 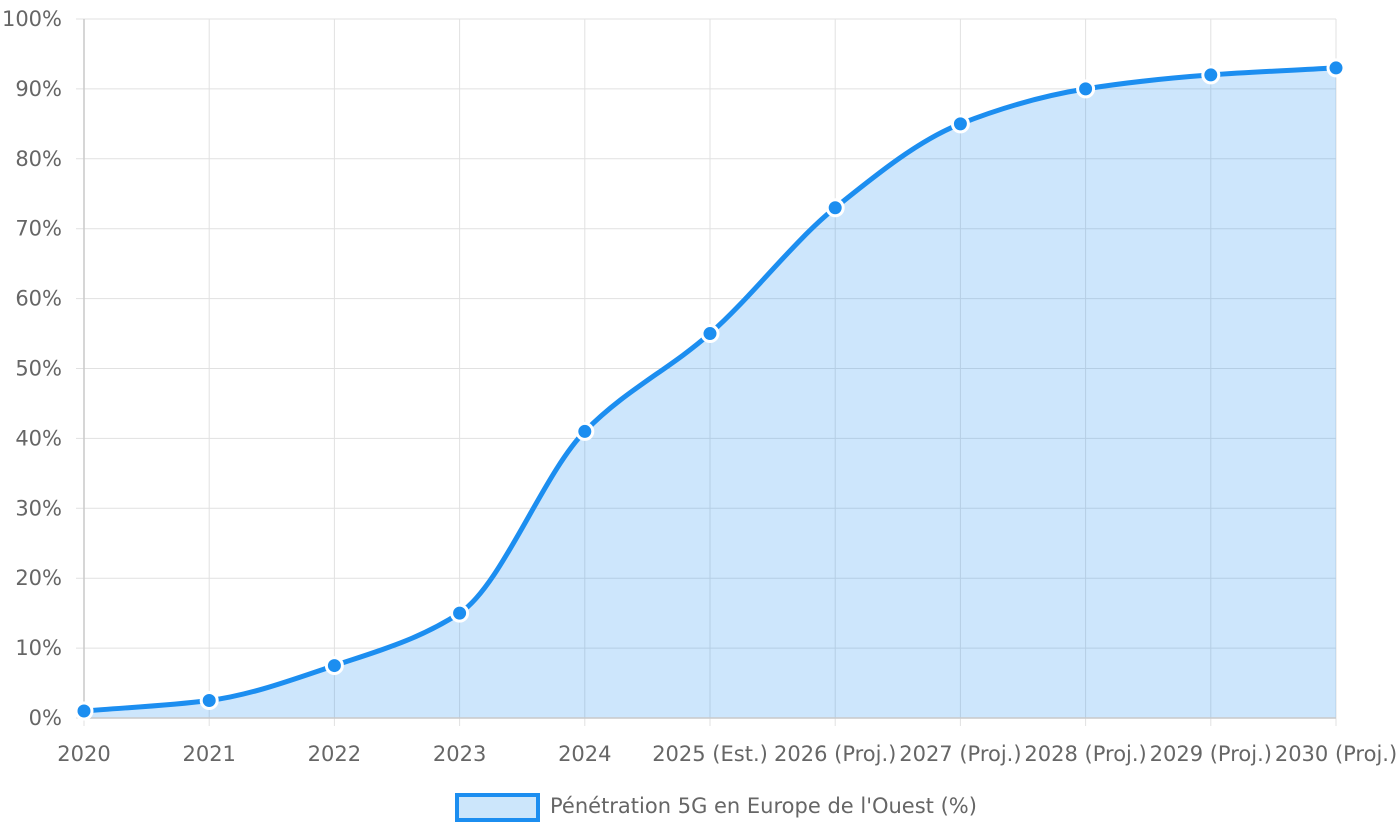 What do you see at coordinates (38, 369) in the screenshot?
I see `y-tick-label: 50%` at bounding box center [38, 369].